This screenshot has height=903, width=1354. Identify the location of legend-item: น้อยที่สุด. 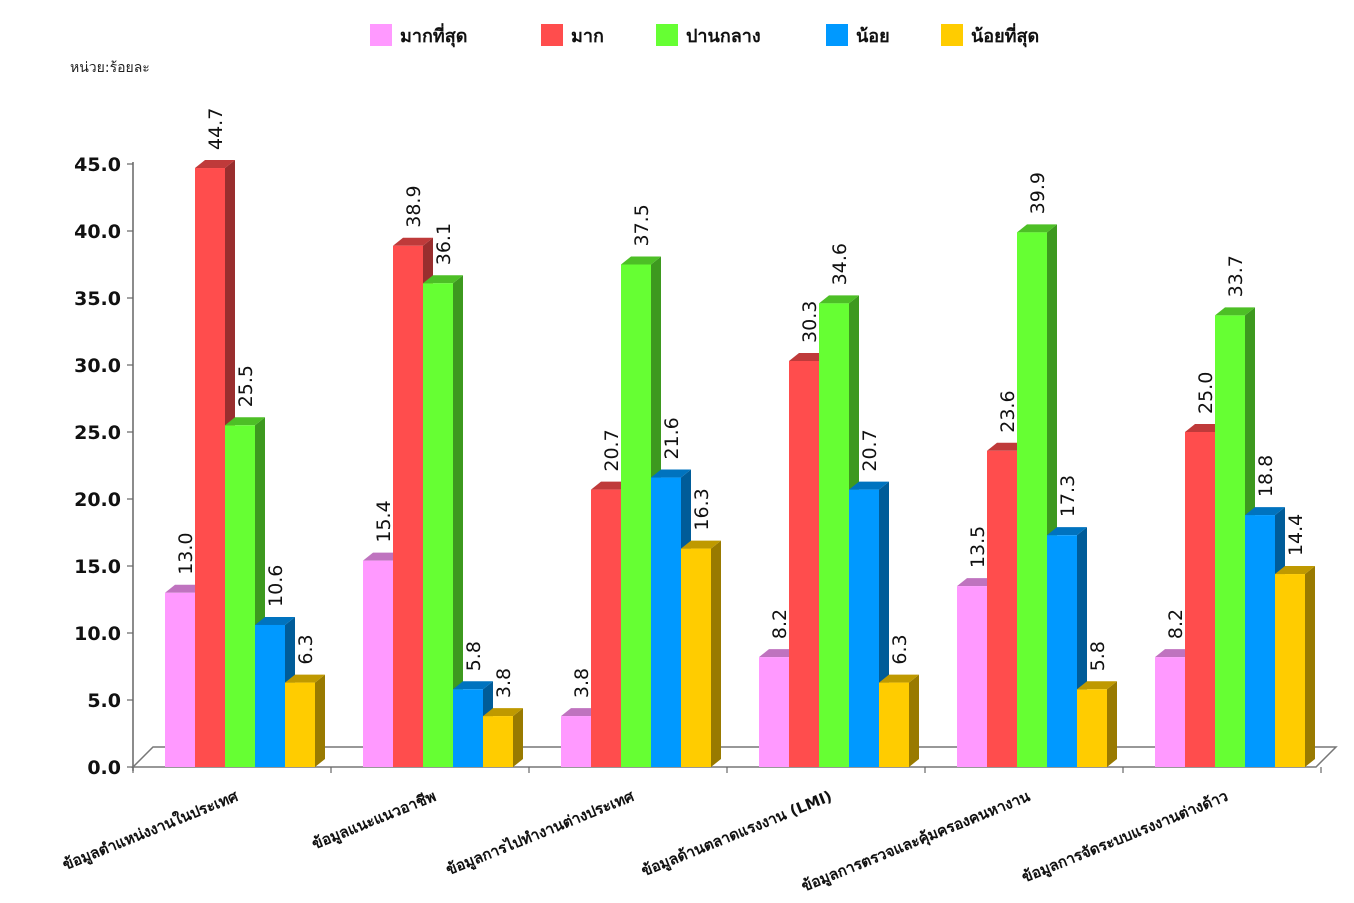
(990, 35).